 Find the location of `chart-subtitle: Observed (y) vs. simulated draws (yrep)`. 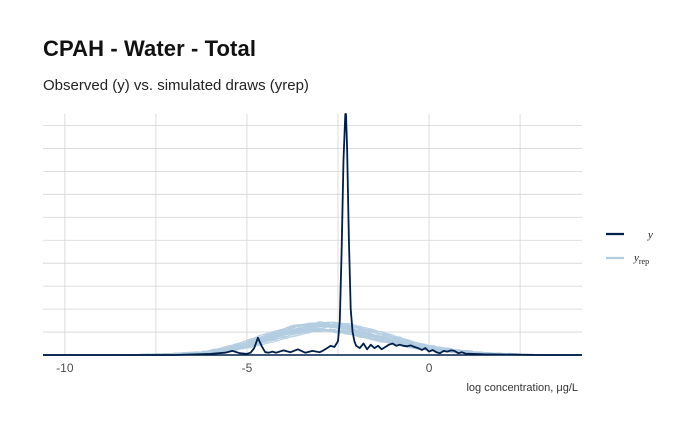

chart-subtitle: Observed (y) vs. simulated draws (yrep) is located at coordinates (176, 85).